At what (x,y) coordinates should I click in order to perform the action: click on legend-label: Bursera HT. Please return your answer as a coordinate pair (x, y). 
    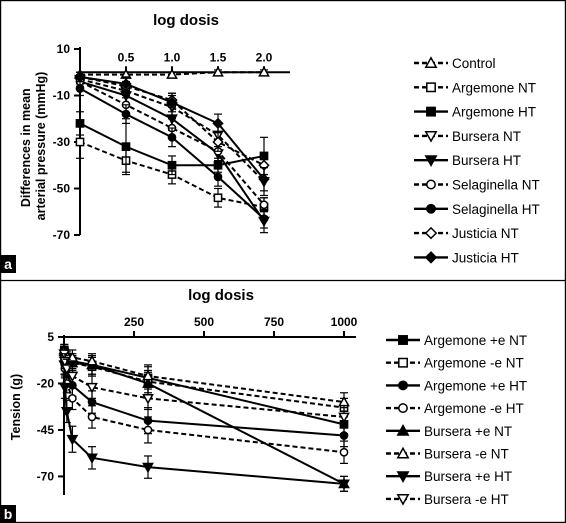
    Looking at the image, I should click on (486, 160).